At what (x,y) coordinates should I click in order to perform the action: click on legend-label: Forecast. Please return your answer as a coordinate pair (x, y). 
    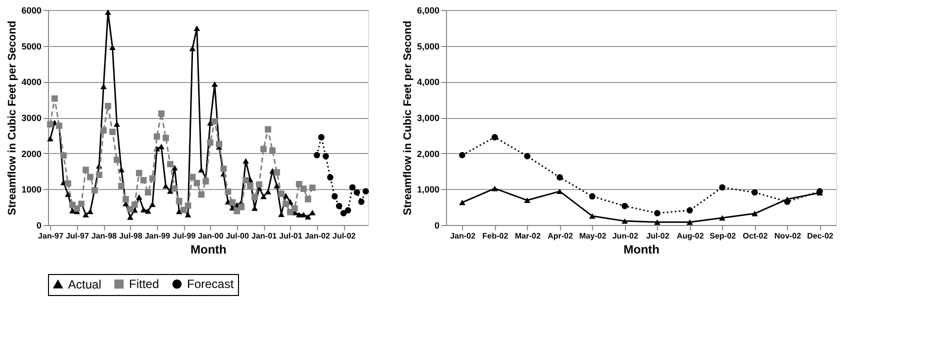
    Looking at the image, I should click on (210, 284).